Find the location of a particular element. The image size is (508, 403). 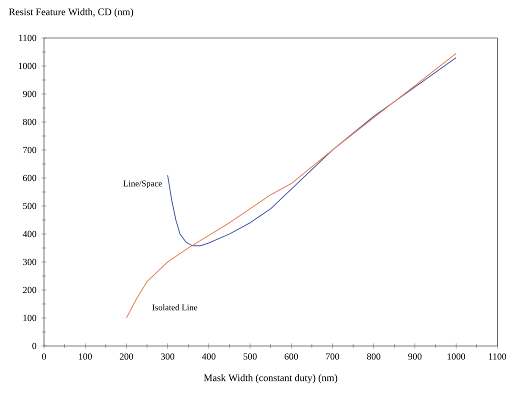

x-axis-title: Mask Width (constant duty) (nm) is located at coordinates (271, 379).